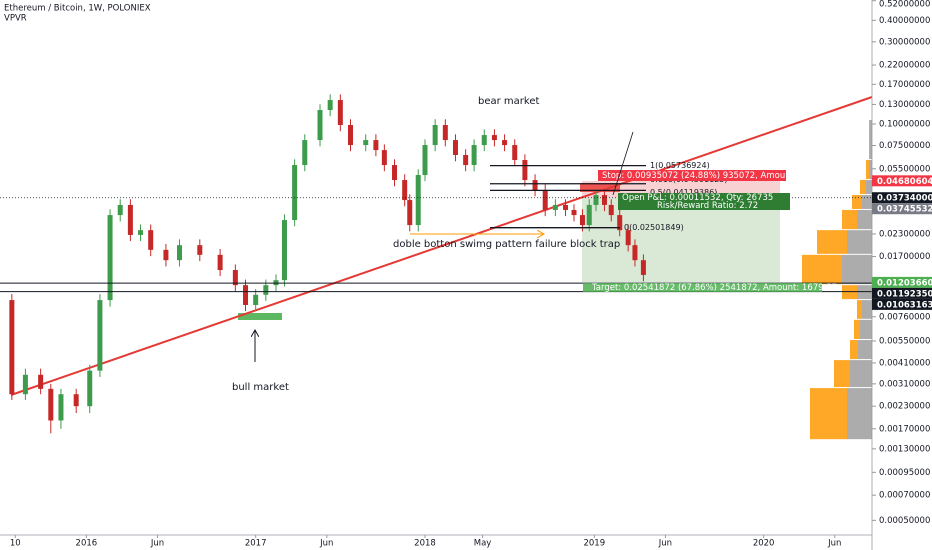  I want to click on y-tick-label: 0.10000000, so click(904, 125).